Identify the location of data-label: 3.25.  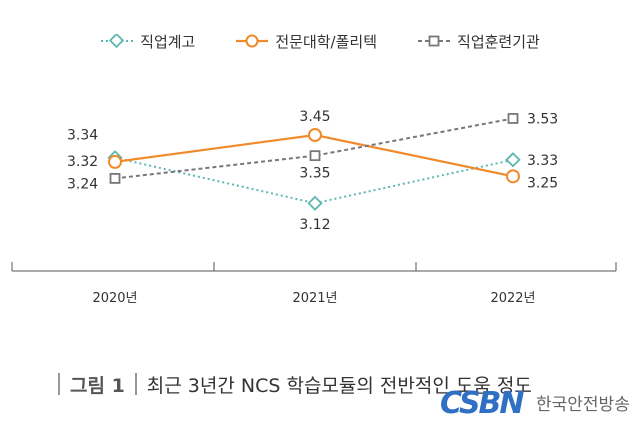
(542, 183).